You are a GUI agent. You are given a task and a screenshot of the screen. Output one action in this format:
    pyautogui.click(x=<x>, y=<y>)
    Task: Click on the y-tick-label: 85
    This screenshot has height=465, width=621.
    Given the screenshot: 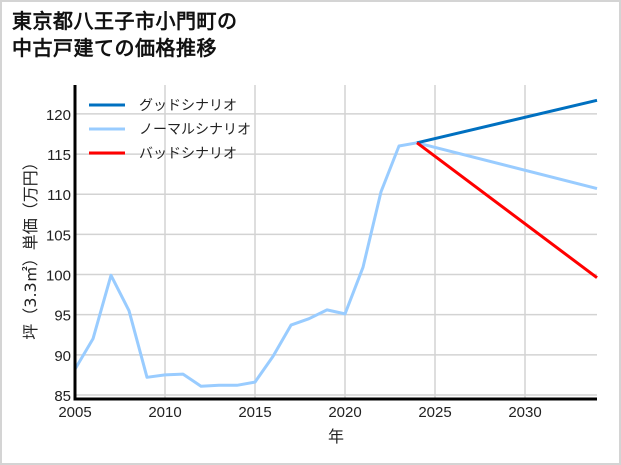 What is the action you would take?
    pyautogui.click(x=62, y=396)
    